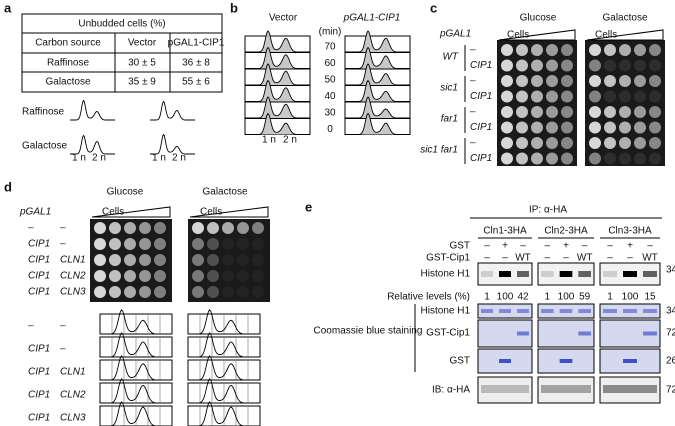  Describe the element at coordinates (113, 212) in the screenshot. I see `cells-label: Cells` at that location.